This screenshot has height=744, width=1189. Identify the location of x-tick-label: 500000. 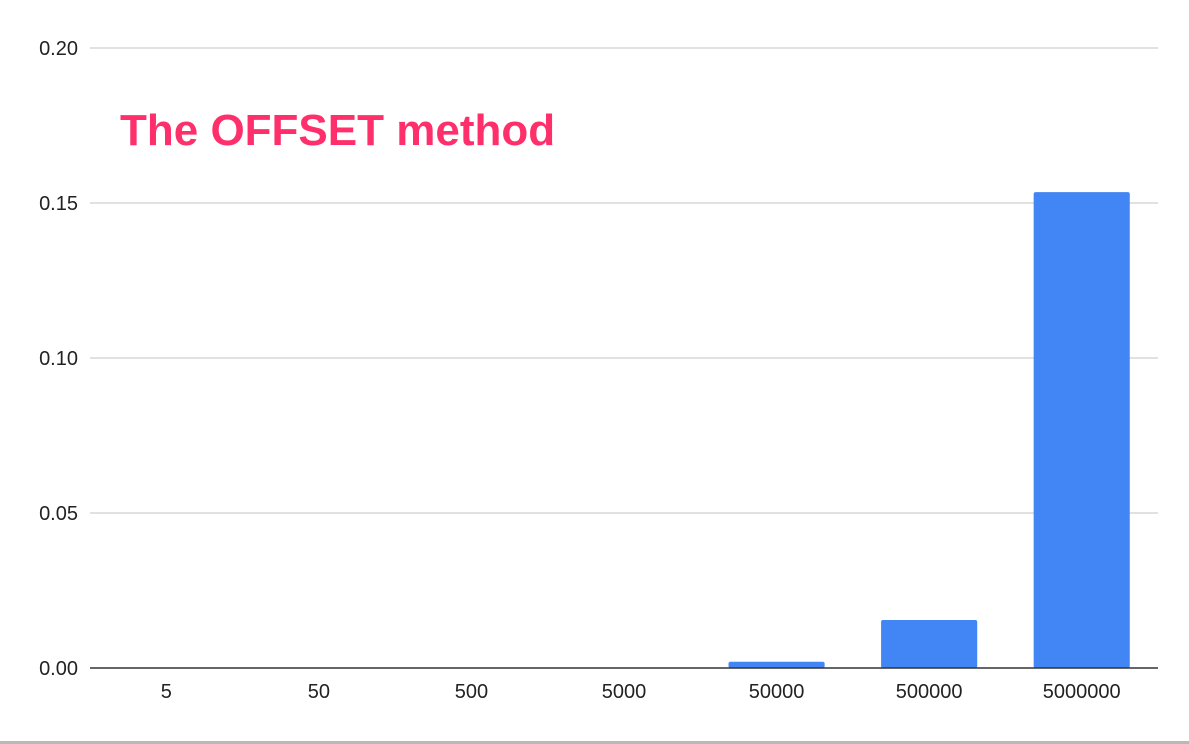
(929, 692).